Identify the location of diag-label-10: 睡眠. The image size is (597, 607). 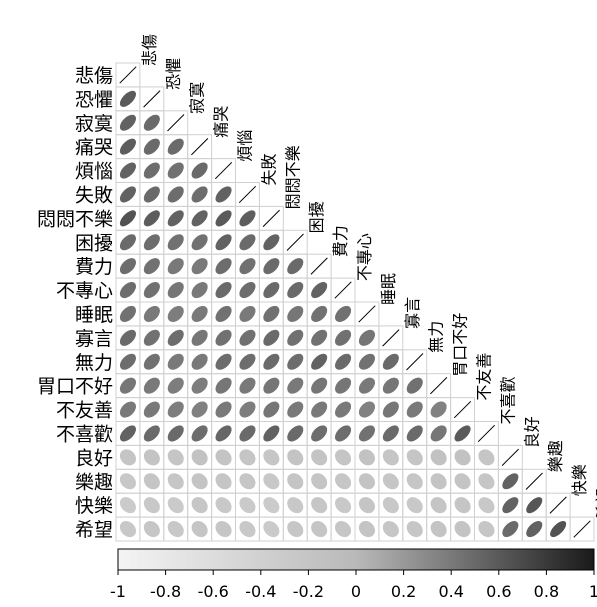
(388, 289).